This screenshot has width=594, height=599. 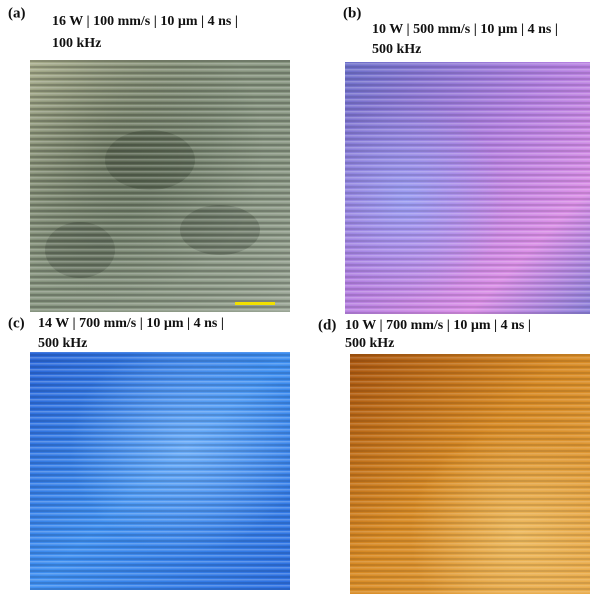 I want to click on panel-title: 10 W | 700 mm/s | 10 µm | 4 ns |, so click(x=438, y=325).